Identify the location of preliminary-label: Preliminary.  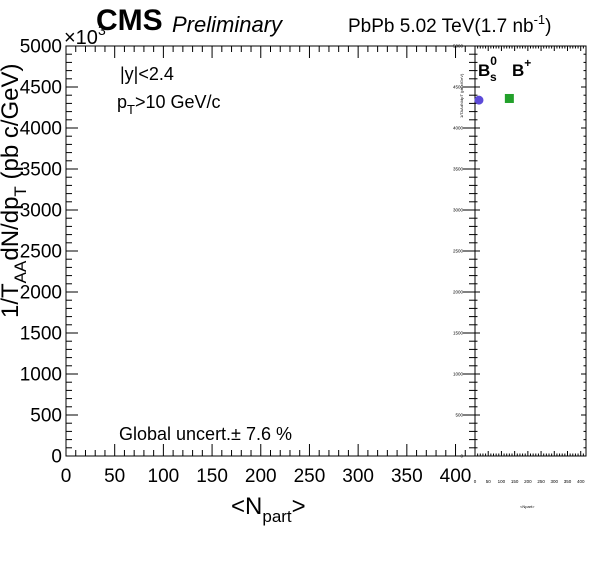
(228, 24).